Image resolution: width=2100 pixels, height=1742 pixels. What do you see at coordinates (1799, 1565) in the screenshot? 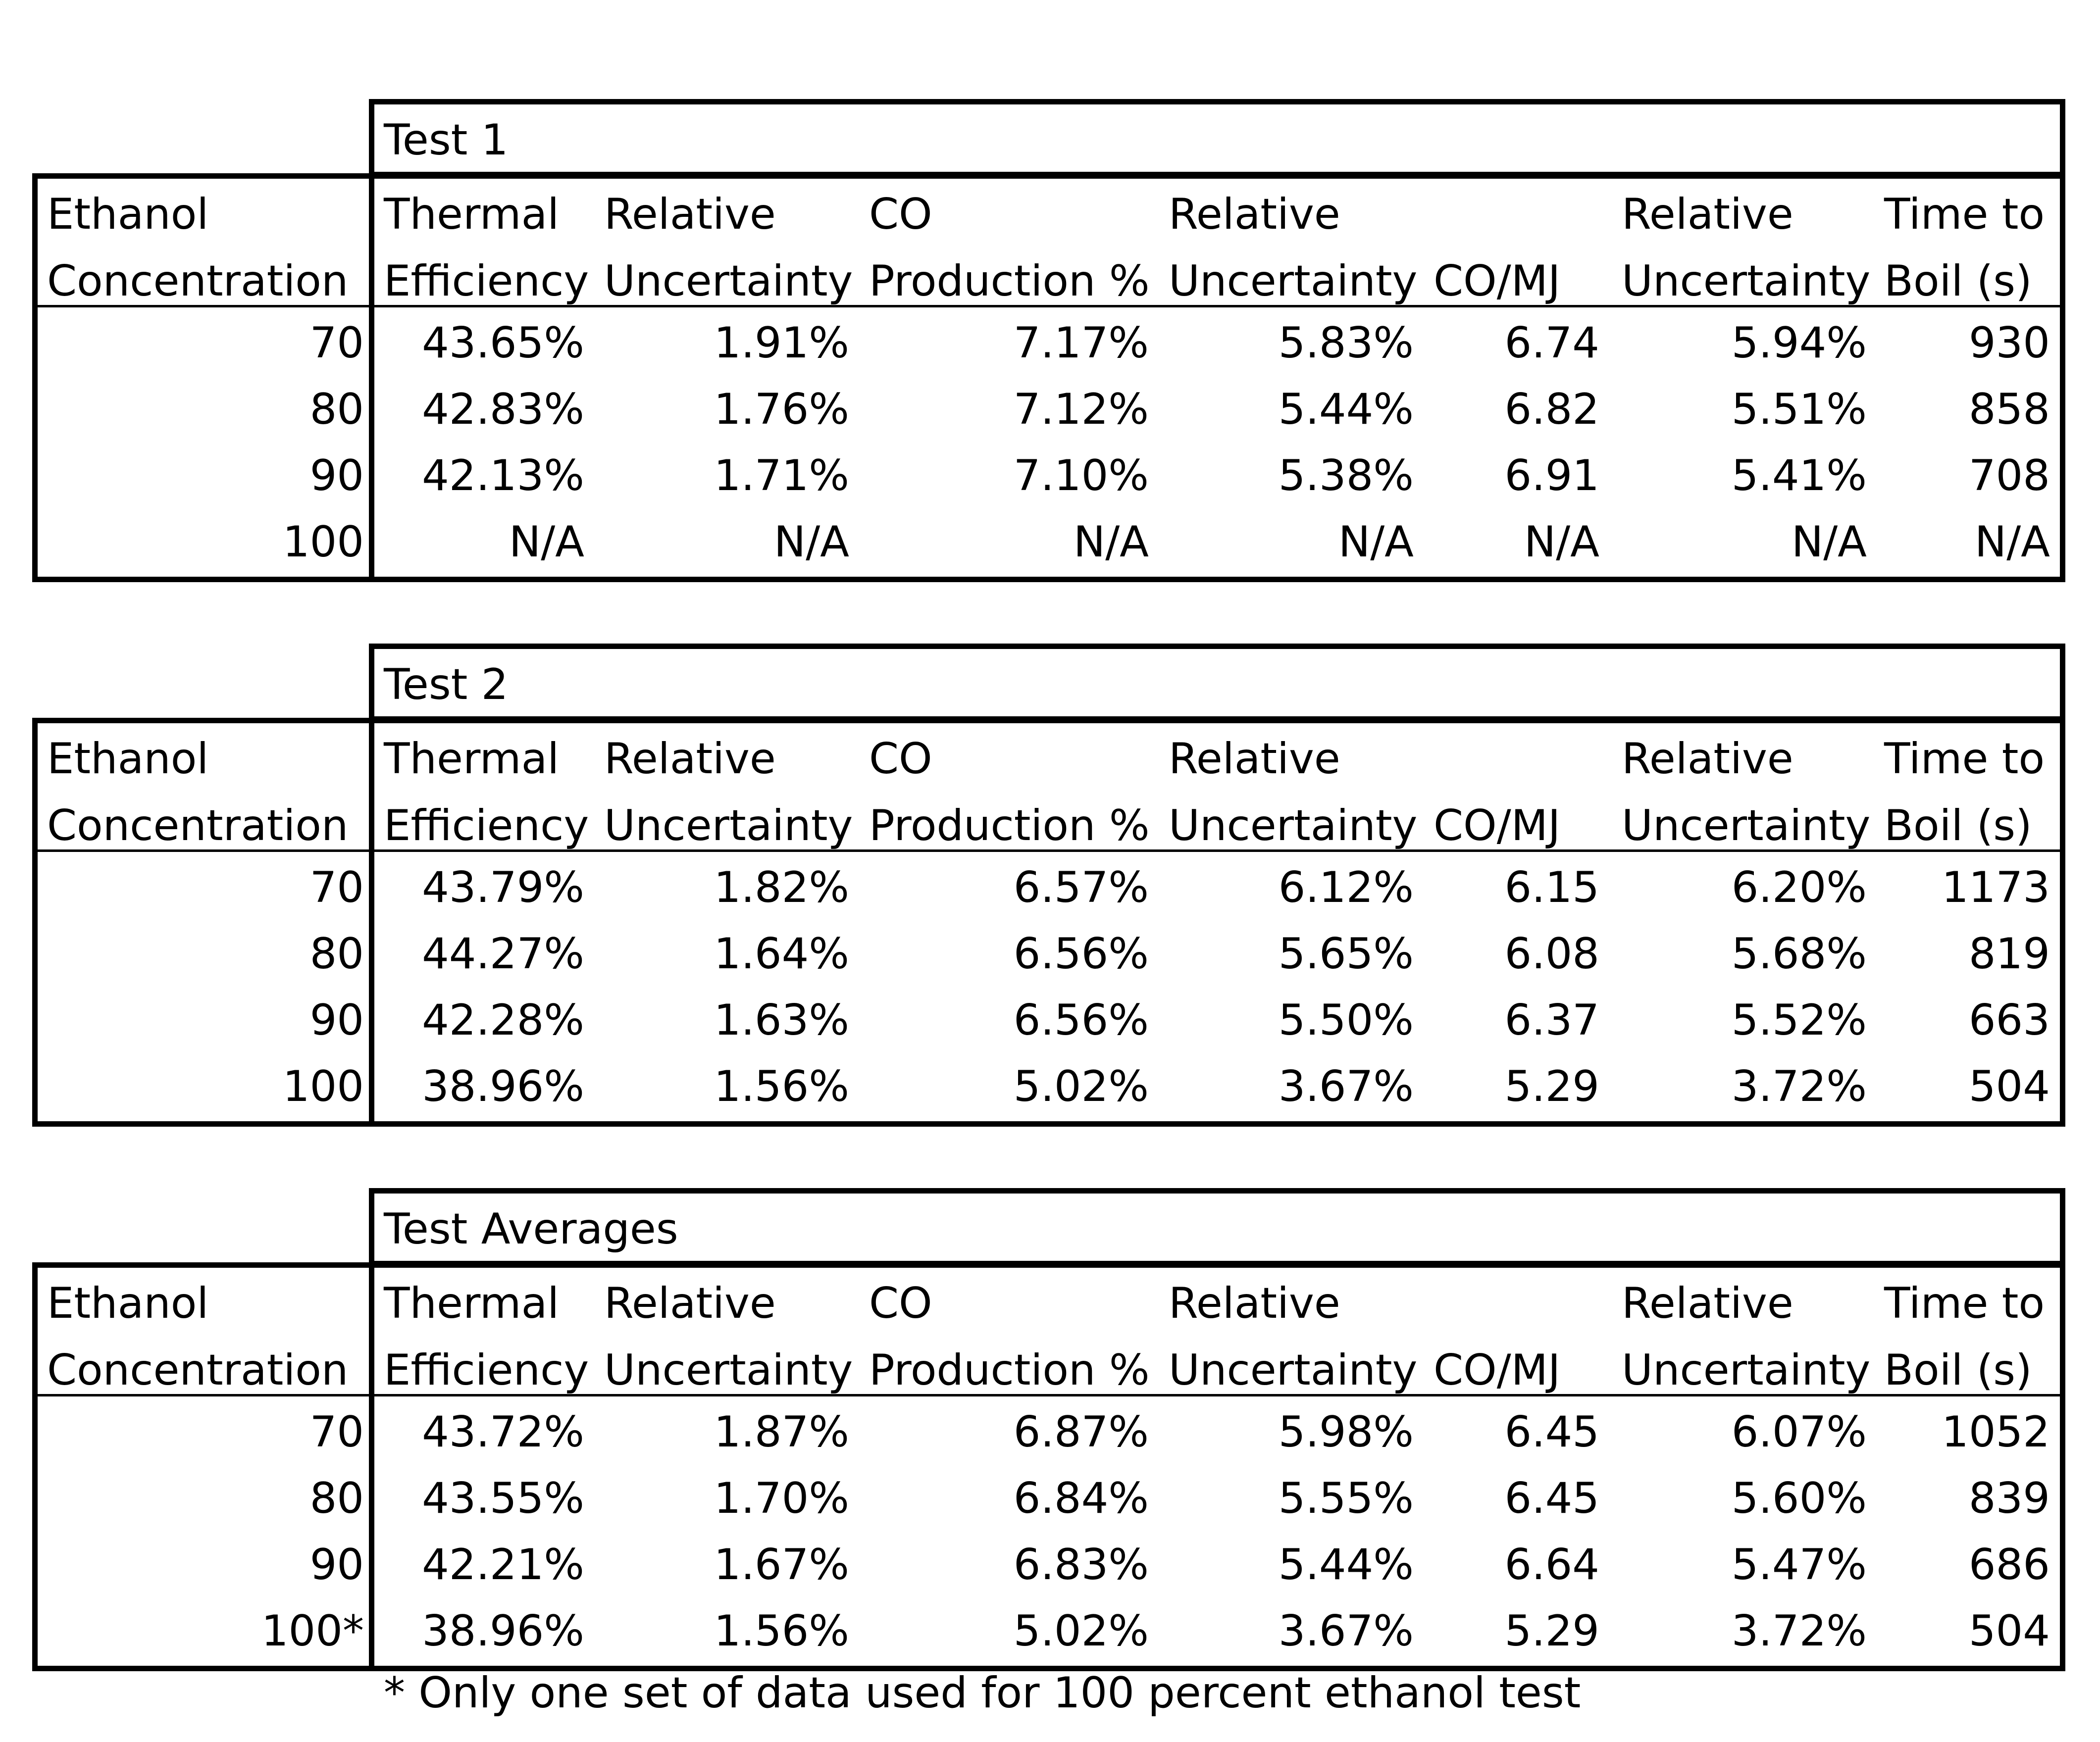
I see `cell-relative-uncertainty-3: 5.47%` at bounding box center [1799, 1565].